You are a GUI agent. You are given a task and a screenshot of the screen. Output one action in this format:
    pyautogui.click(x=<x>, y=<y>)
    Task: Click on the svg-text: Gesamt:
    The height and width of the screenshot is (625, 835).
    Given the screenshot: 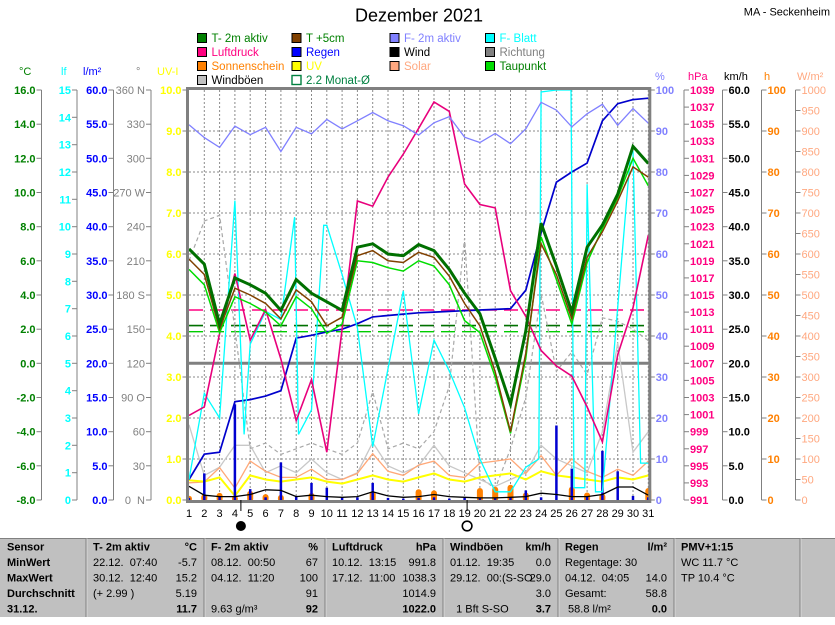 What is the action you would take?
    pyautogui.click(x=586, y=594)
    